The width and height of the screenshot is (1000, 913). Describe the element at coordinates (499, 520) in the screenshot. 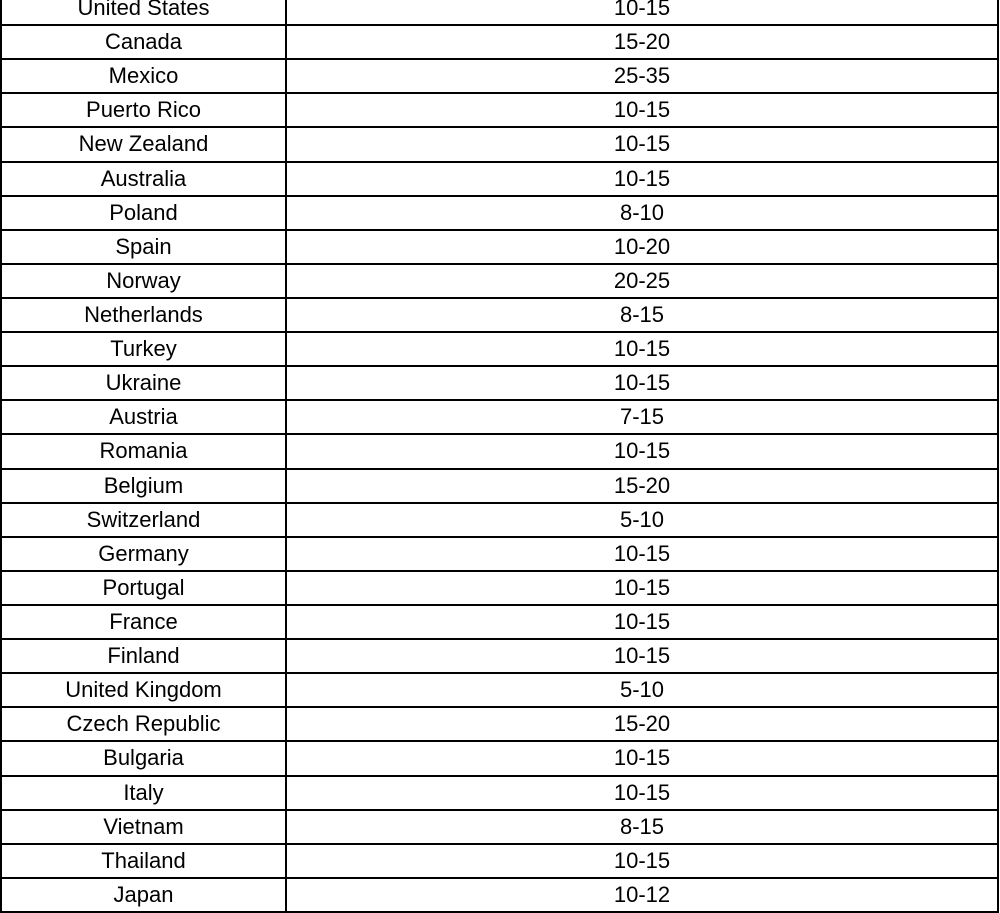

I see `table-row: Switzerland 5-10` at that location.